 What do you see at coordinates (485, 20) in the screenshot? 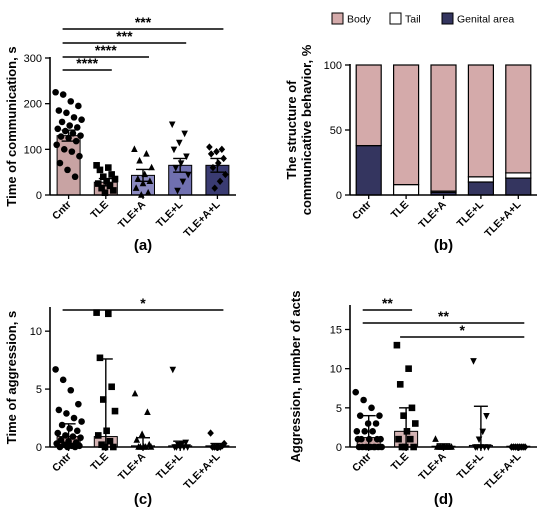
I see `legend-label: Genital area` at bounding box center [485, 20].